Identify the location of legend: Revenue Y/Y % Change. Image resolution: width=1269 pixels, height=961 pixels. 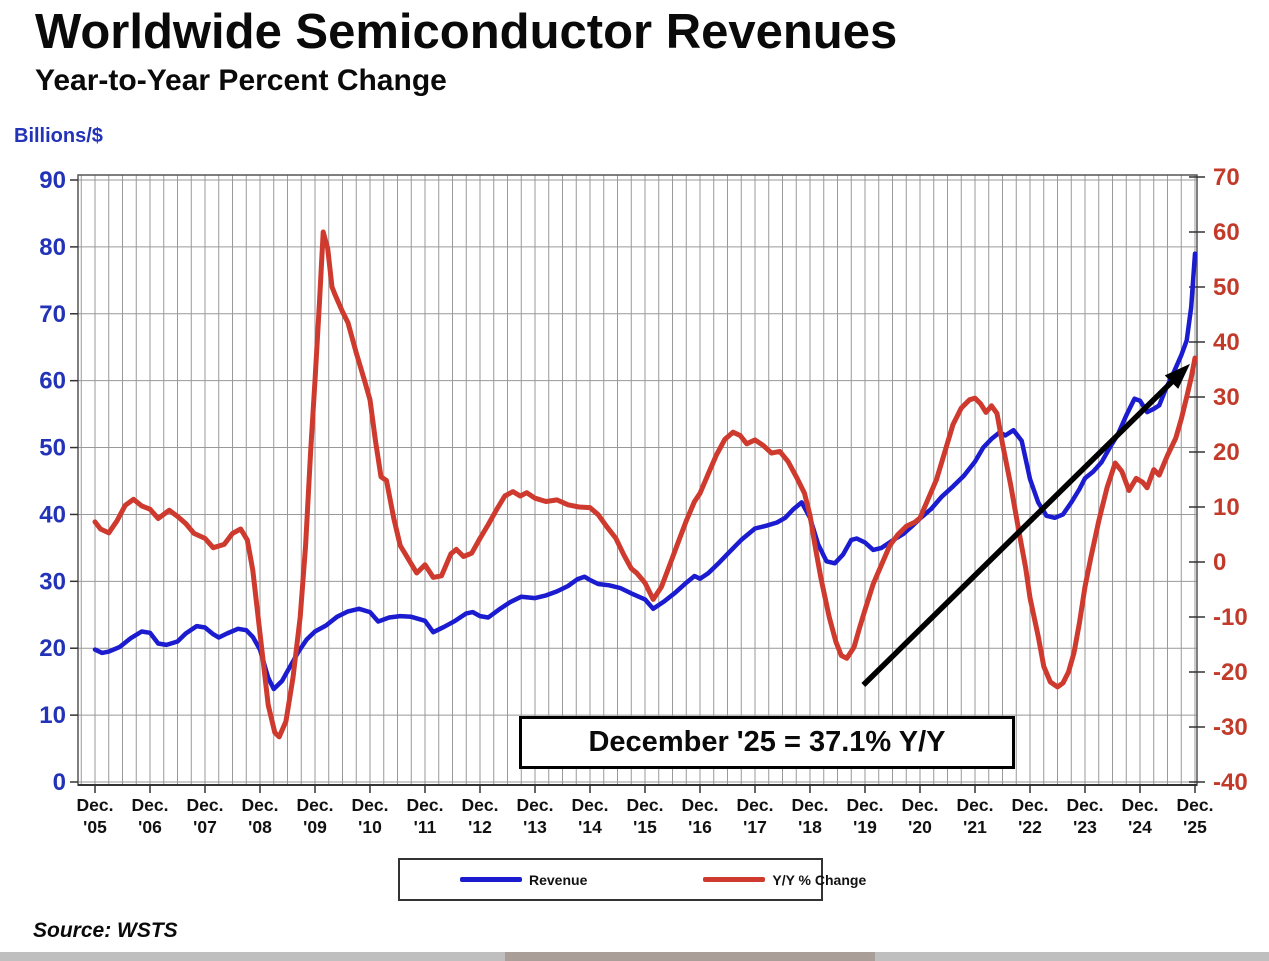
(632, 879).